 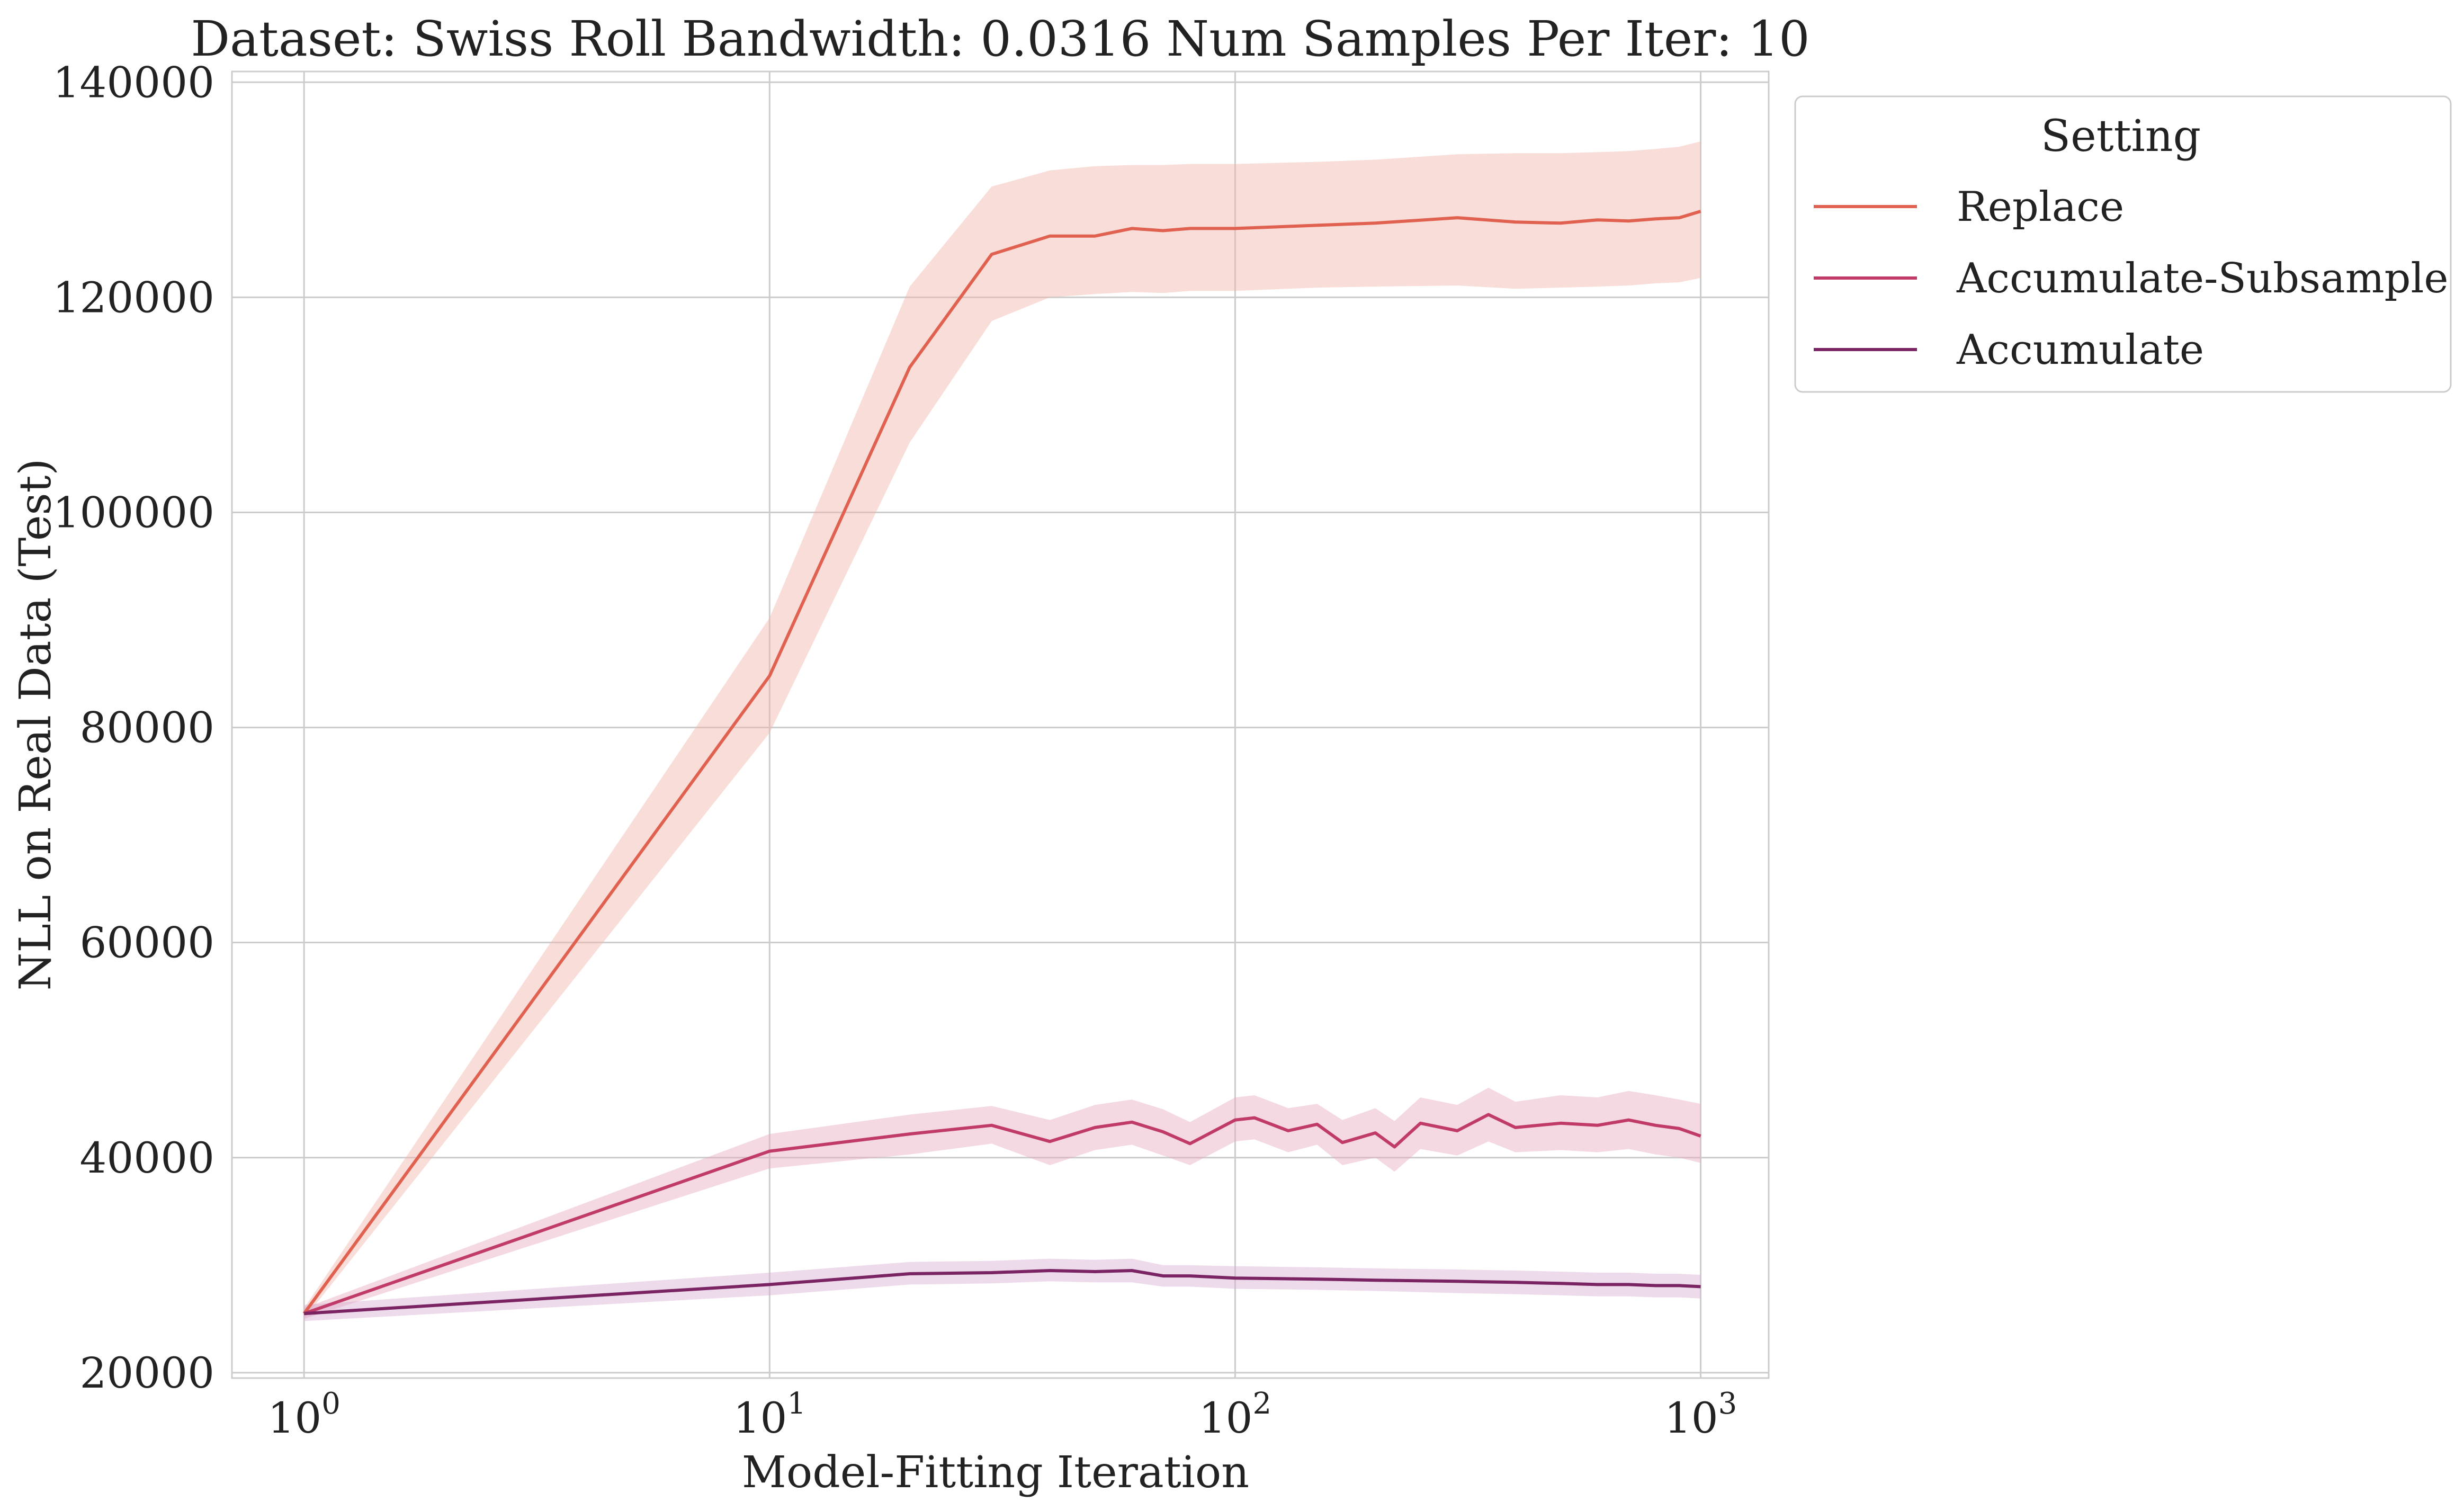 What do you see at coordinates (133, 512) in the screenshot?
I see `y-tick-label-4: 100000` at bounding box center [133, 512].